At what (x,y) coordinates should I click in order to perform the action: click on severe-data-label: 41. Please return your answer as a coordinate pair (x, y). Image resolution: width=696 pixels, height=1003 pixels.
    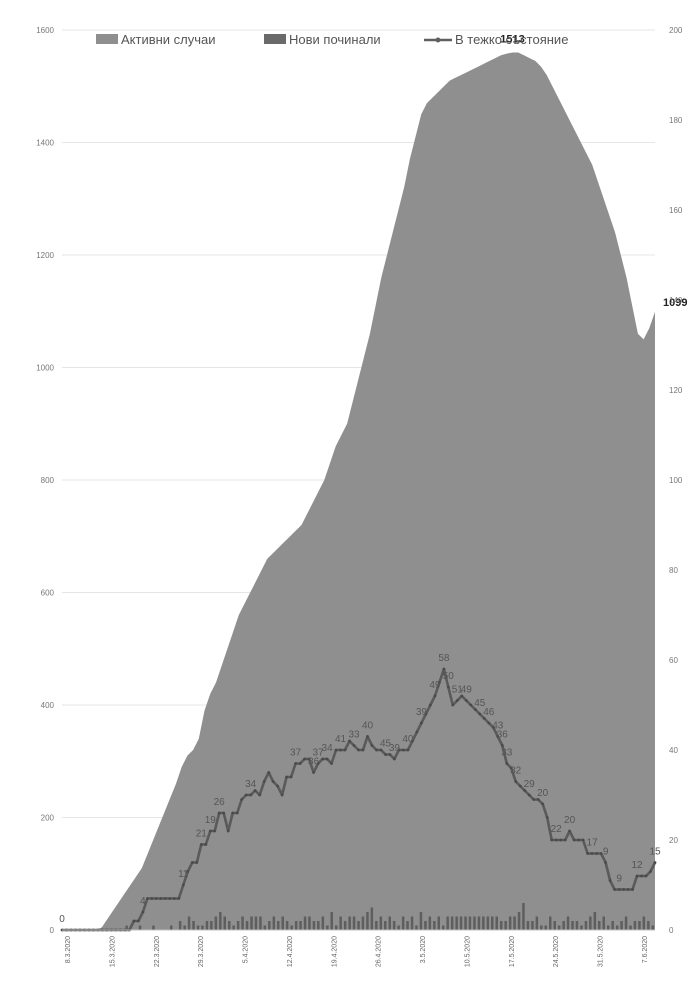
    Looking at the image, I should click on (341, 739).